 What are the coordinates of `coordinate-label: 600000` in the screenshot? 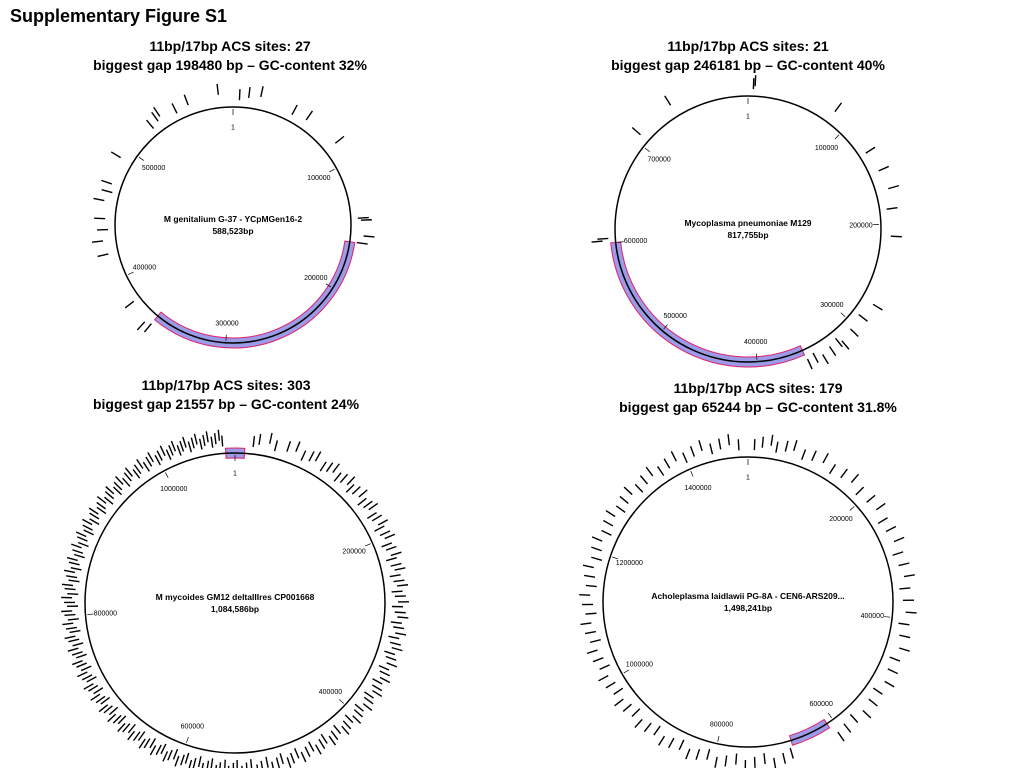 It's located at (820, 704).